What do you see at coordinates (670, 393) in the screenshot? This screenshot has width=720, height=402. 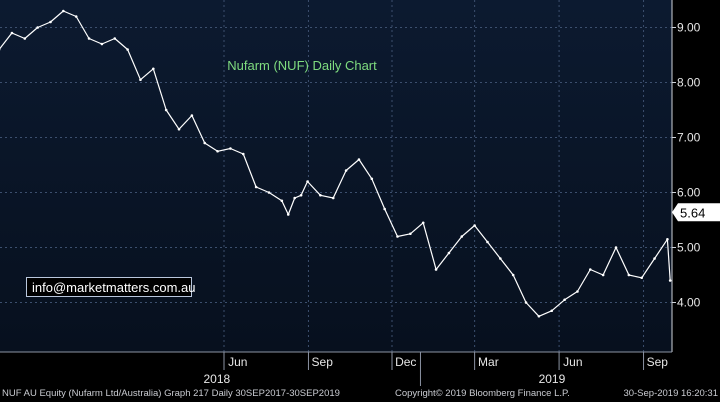 I see `footer-timestamp: 30-Sep-2019 16:20:31` at bounding box center [670, 393].